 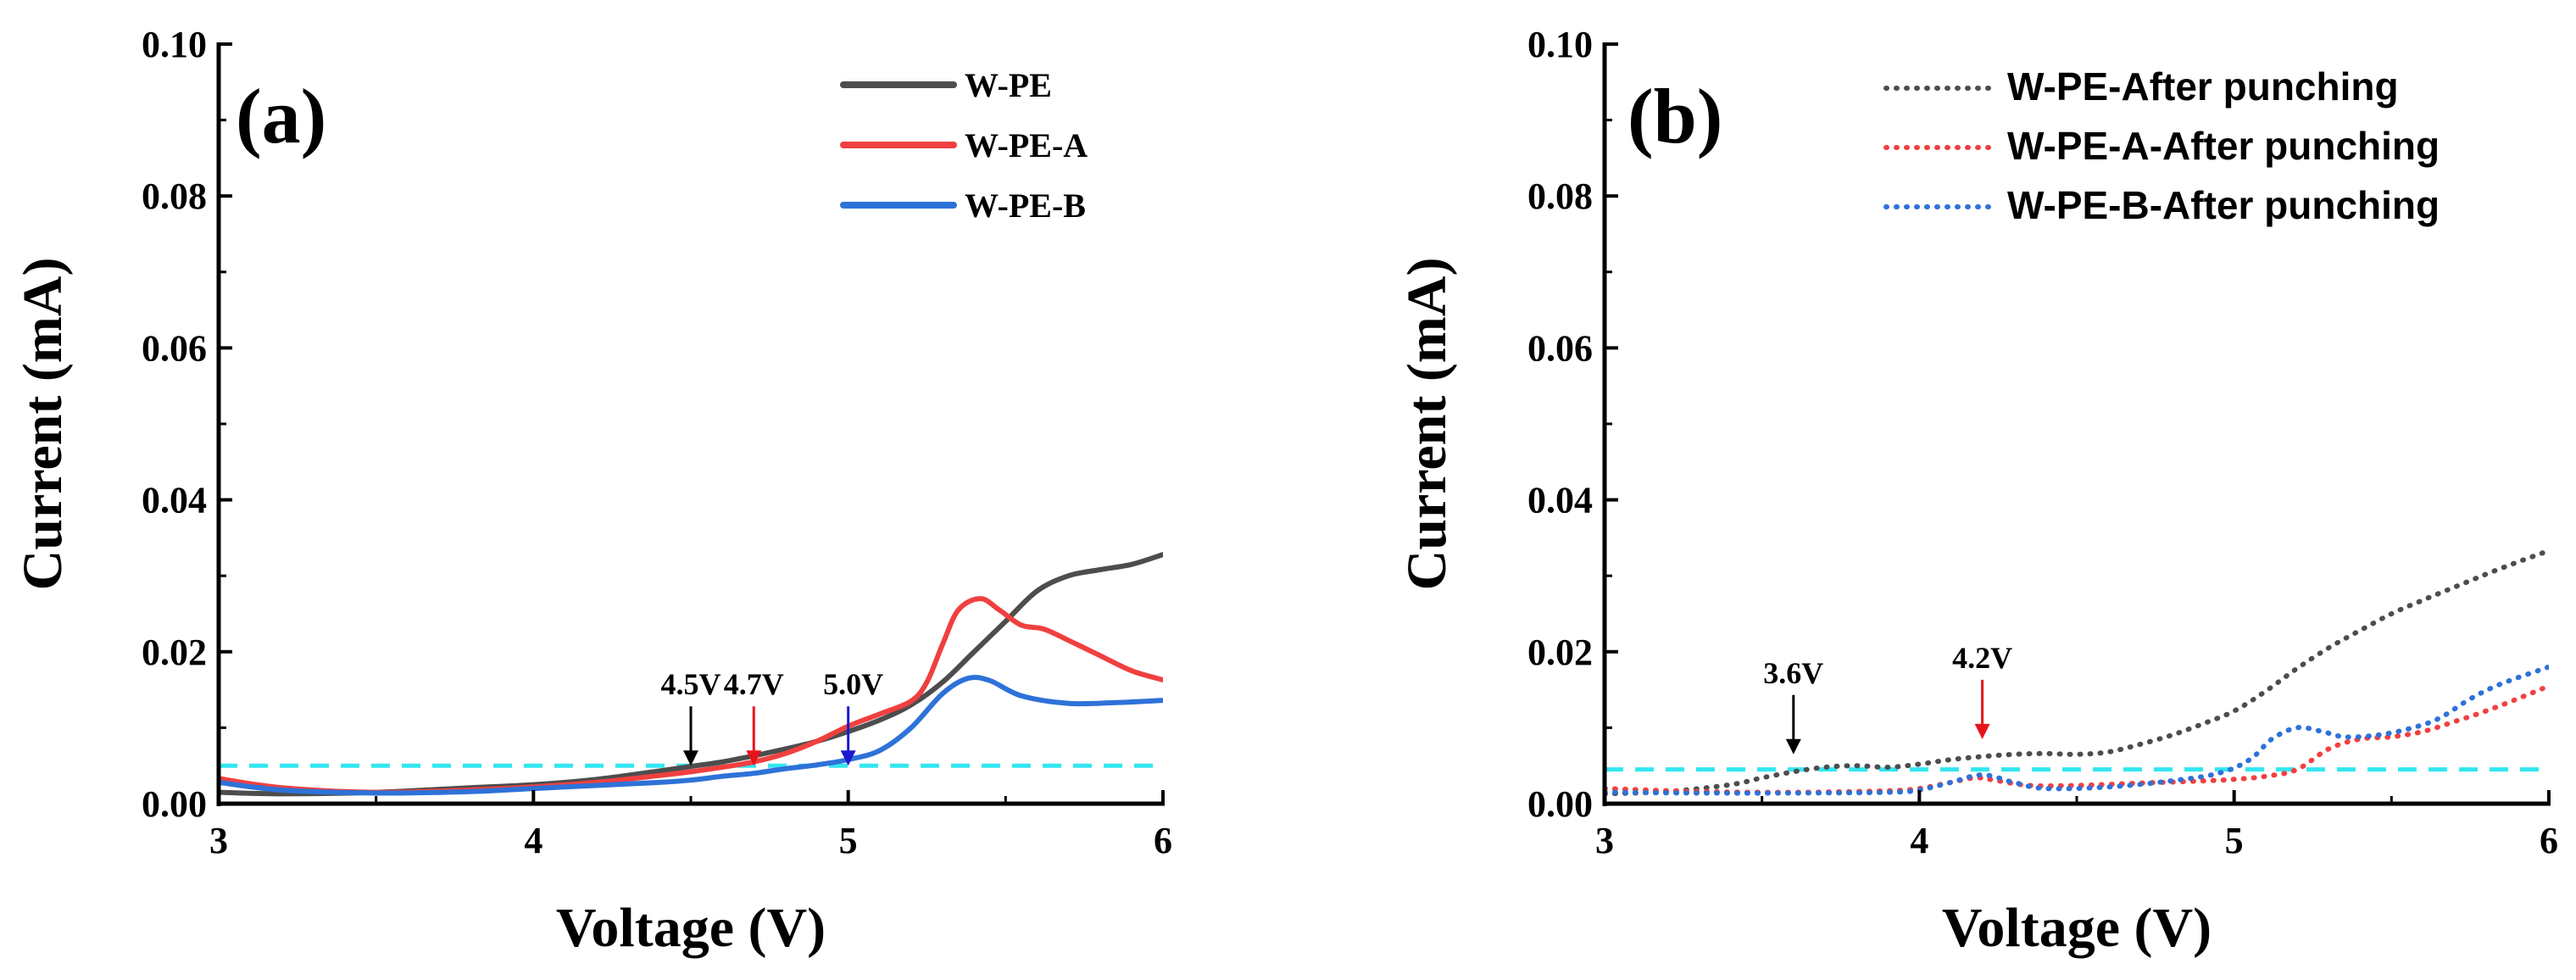 What do you see at coordinates (281, 116) in the screenshot?
I see `panel-label: (a)` at bounding box center [281, 116].